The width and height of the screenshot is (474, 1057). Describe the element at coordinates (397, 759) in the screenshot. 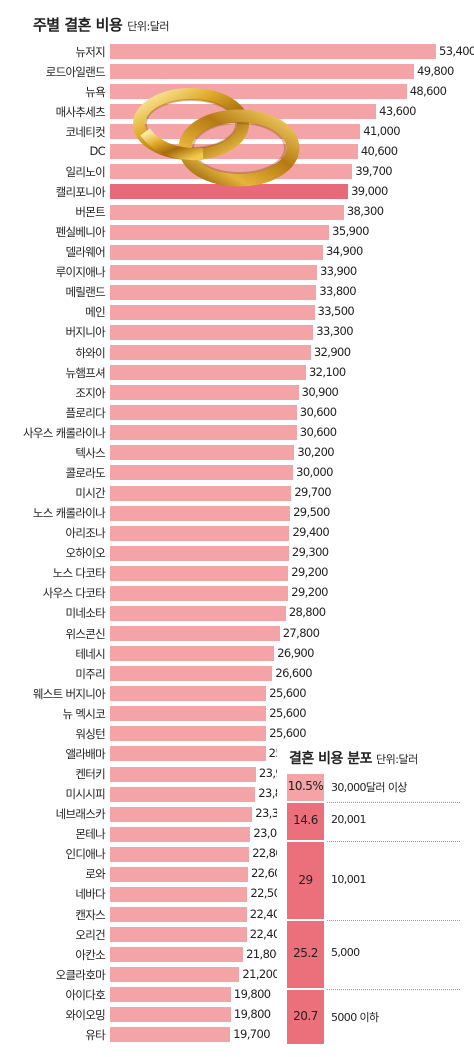

I see `distribution-unit-text: 단위:달러` at that location.